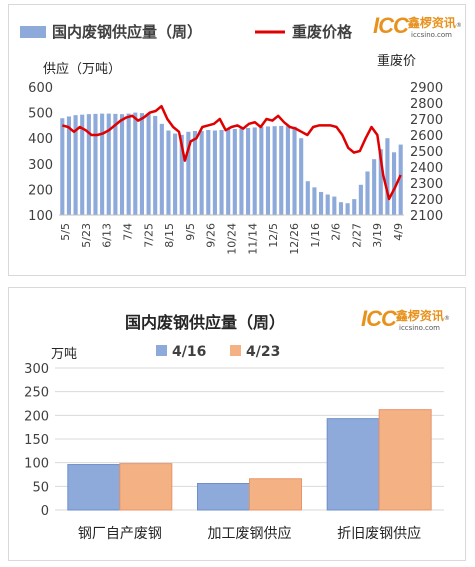 Image resolution: width=475 pixels, height=567 pixels. I want to click on x-tick-label: 1/16, so click(315, 235).